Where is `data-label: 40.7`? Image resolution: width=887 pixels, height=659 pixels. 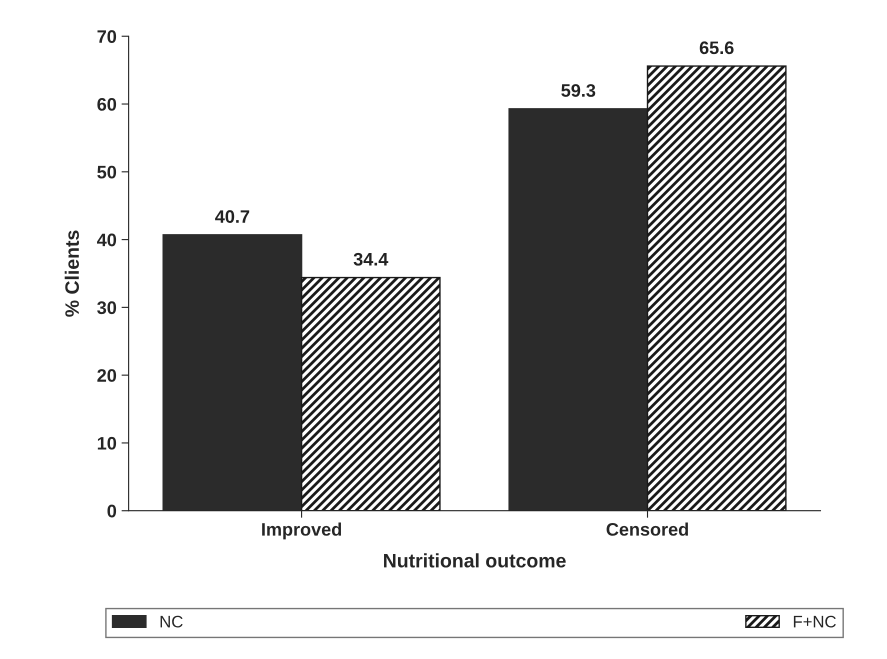
data-label: 40.7 is located at coordinates (232, 216).